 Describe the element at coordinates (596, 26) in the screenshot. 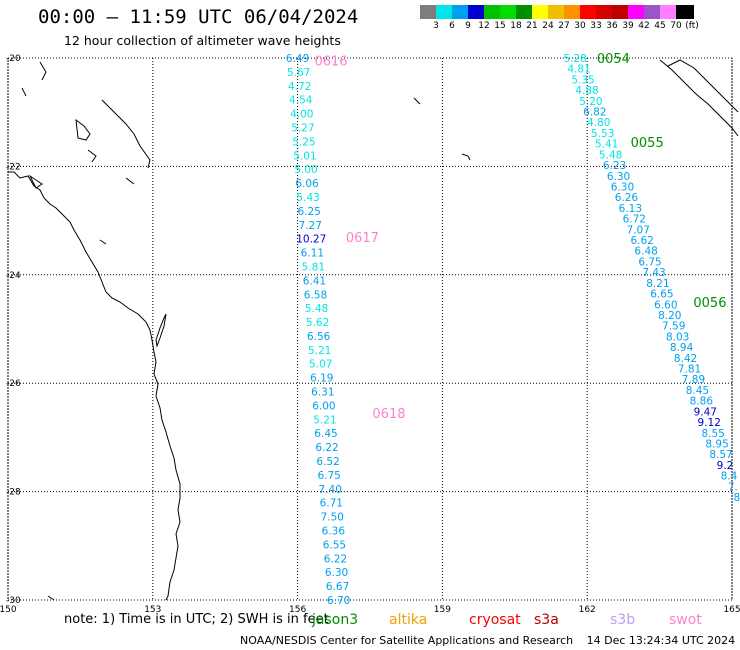

I see `colorbar-label: 33` at that location.